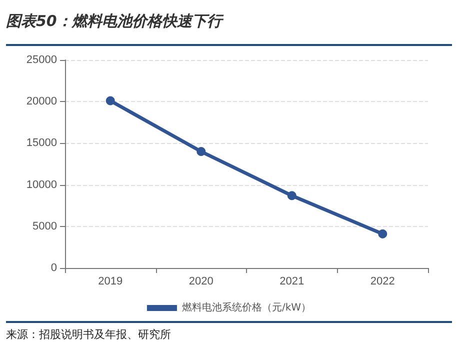 The width and height of the screenshot is (458, 345). What do you see at coordinates (229, 25) in the screenshot?
I see `chart-title: 图表50：燃料电池价格快速下行` at bounding box center [229, 25].